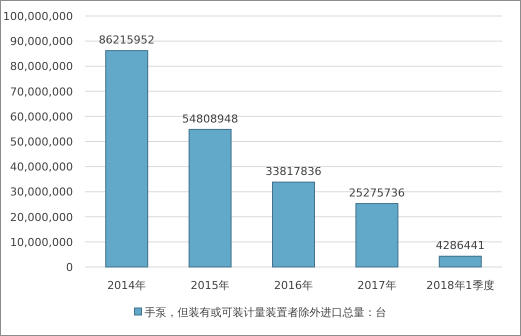 Image resolution: width=521 pixels, height=336 pixels. What do you see at coordinates (210, 285) in the screenshot?
I see `x-tick-label: 2015年` at bounding box center [210, 285].